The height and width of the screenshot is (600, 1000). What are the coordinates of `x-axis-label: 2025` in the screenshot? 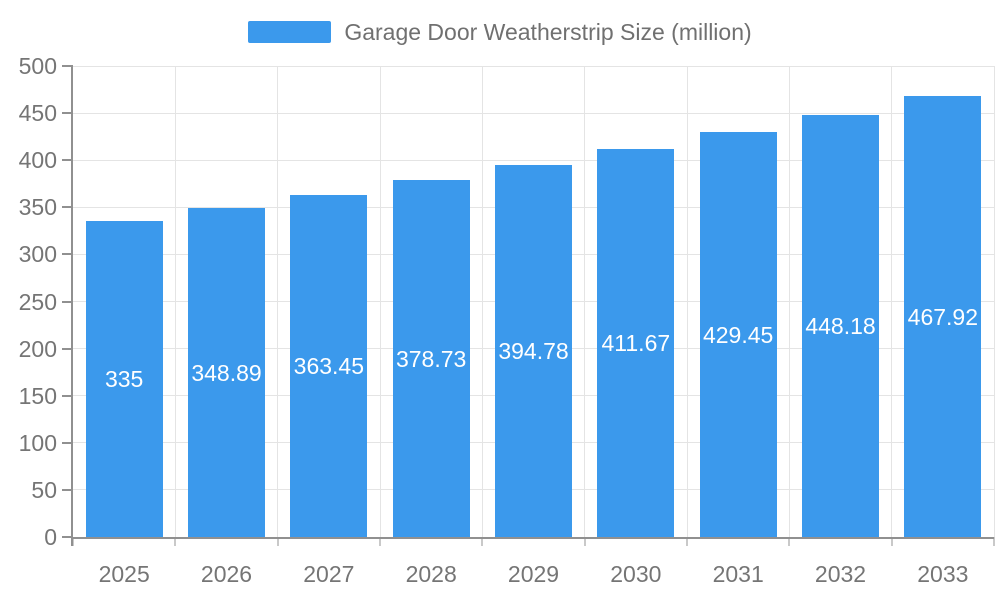 It's located at (124, 574).